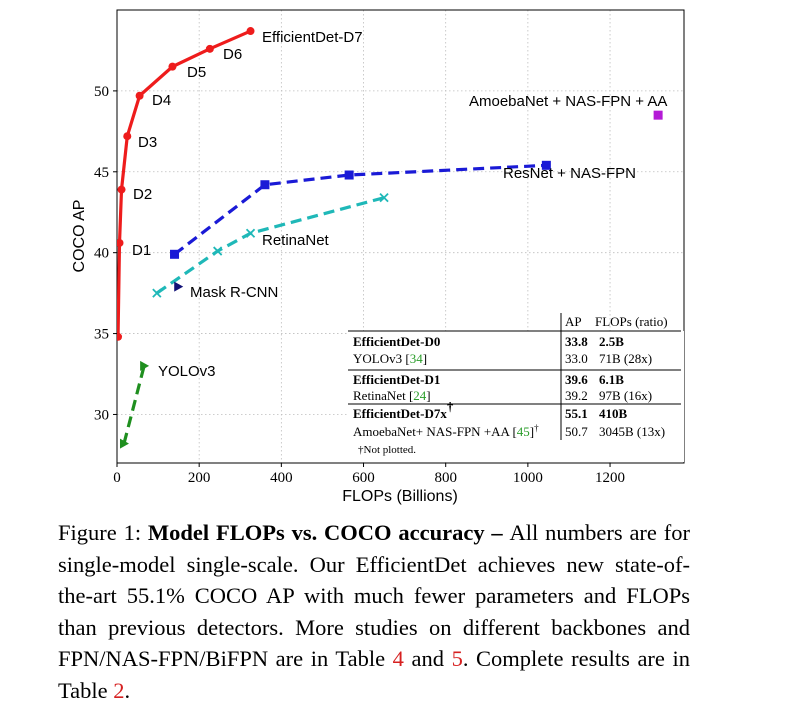  What do you see at coordinates (445, 478) in the screenshot?
I see `x-tick-label: 800` at bounding box center [445, 478].